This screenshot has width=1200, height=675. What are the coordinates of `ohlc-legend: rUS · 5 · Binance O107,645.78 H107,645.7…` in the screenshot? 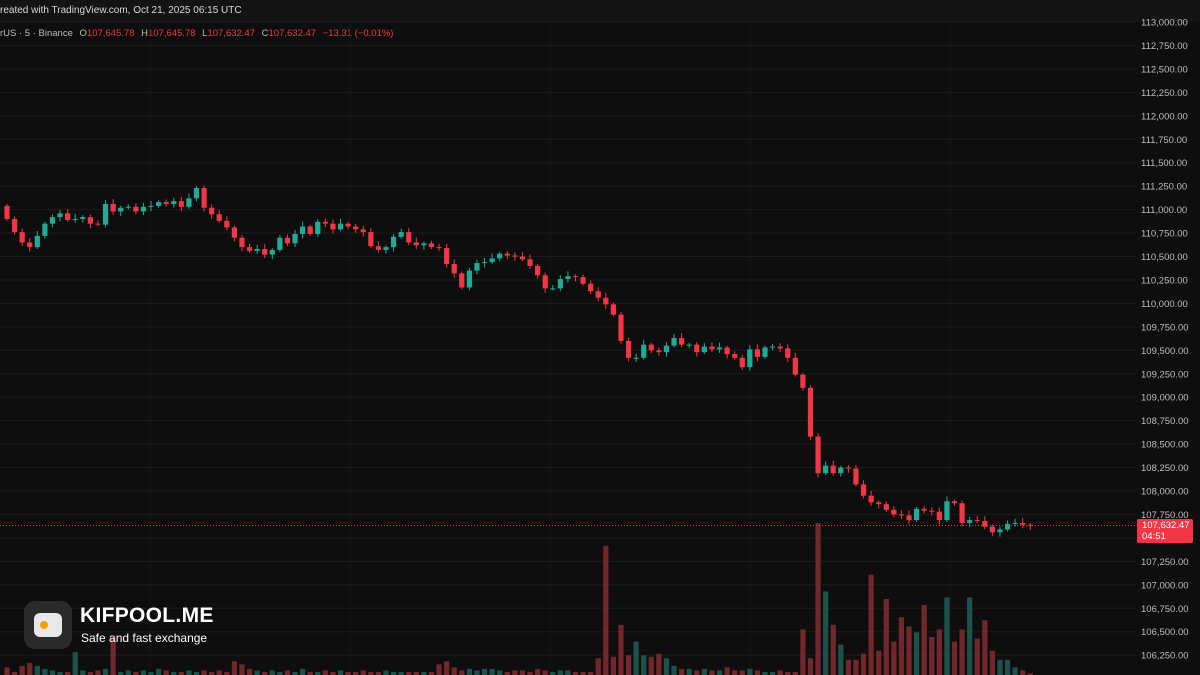 It's located at (196, 33).